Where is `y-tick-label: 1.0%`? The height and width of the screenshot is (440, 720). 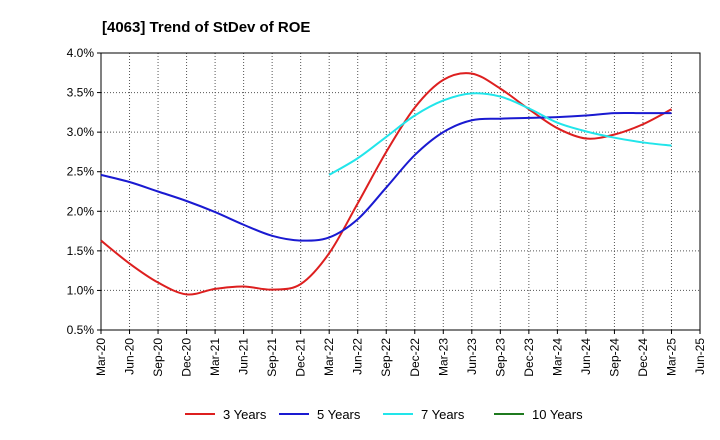
y-tick-label: 1.0% is located at coordinates (81, 290).